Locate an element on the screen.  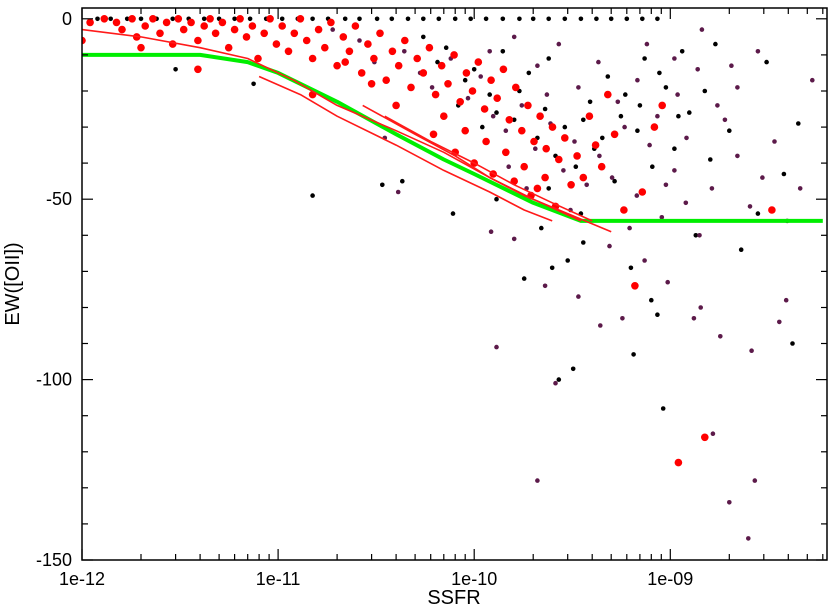
y-axis-label: EW([OII]) is located at coordinates (13, 283).